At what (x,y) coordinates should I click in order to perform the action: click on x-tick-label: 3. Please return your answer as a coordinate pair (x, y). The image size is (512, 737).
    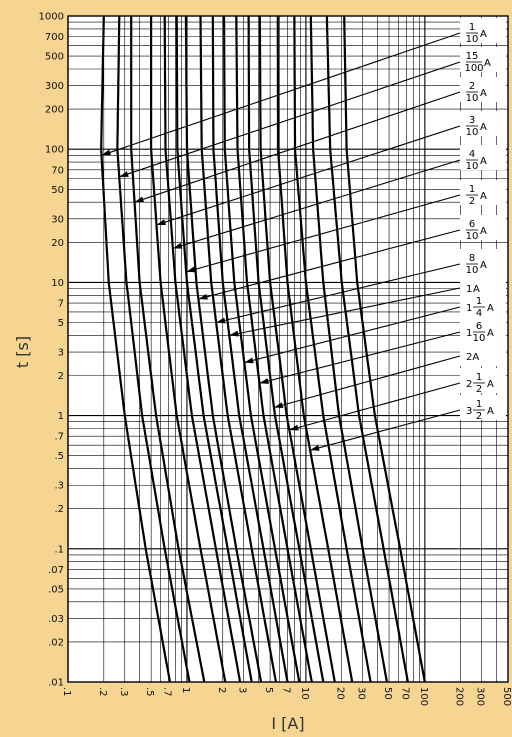
    Looking at the image, I should click on (242, 690).